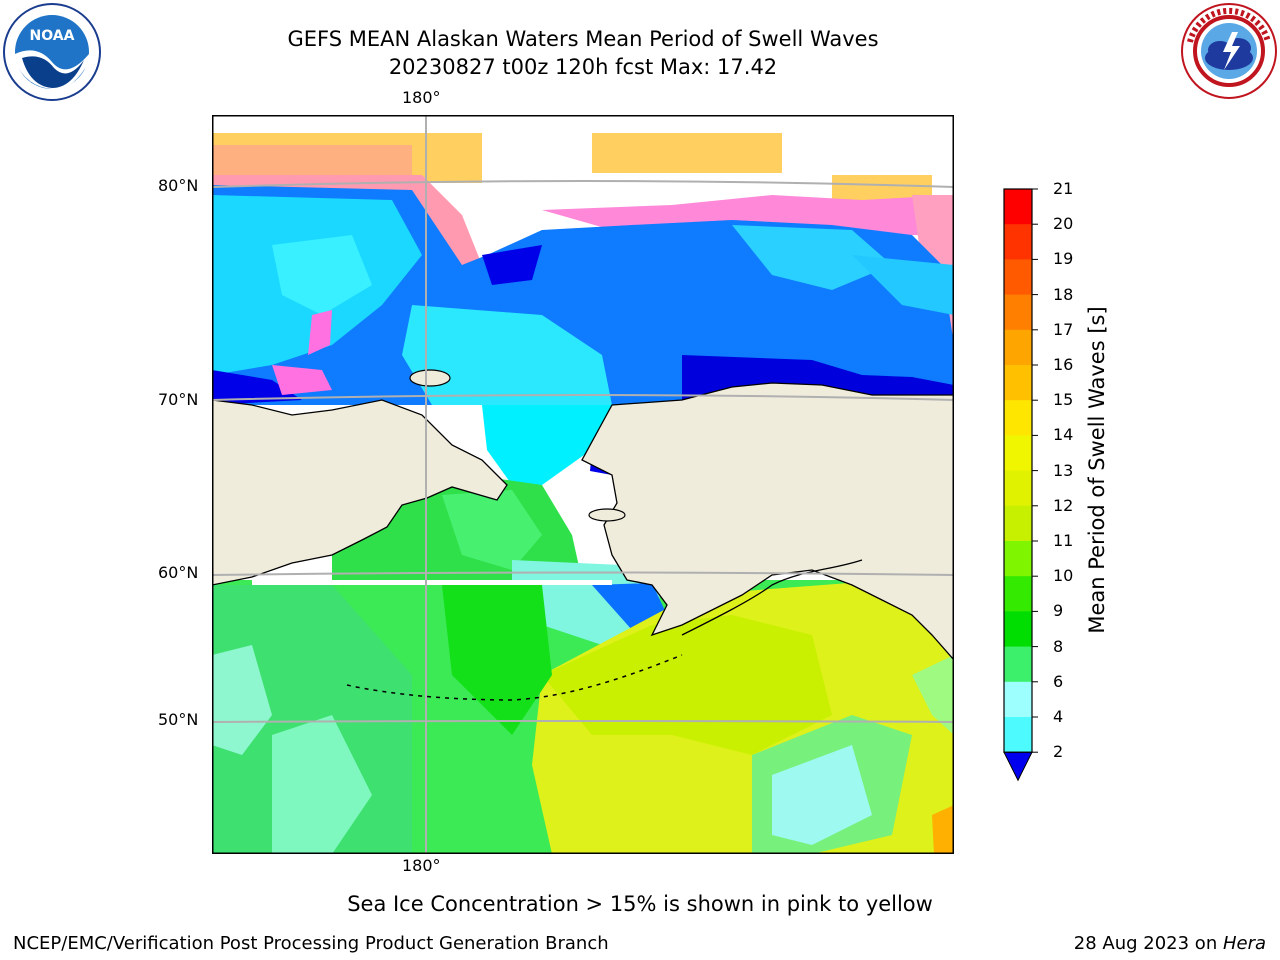 The image size is (1280, 960). I want to click on colorbar-tick-label: 11, so click(1063, 540).